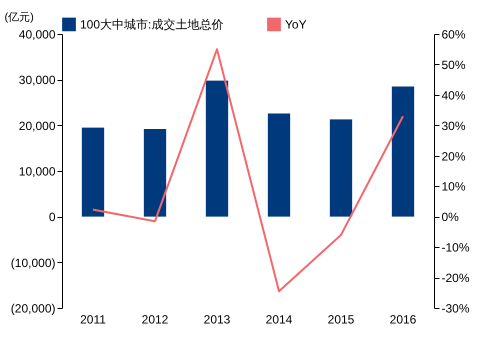  What do you see at coordinates (296, 24) in the screenshot?
I see `legend-label: YoY` at bounding box center [296, 24].